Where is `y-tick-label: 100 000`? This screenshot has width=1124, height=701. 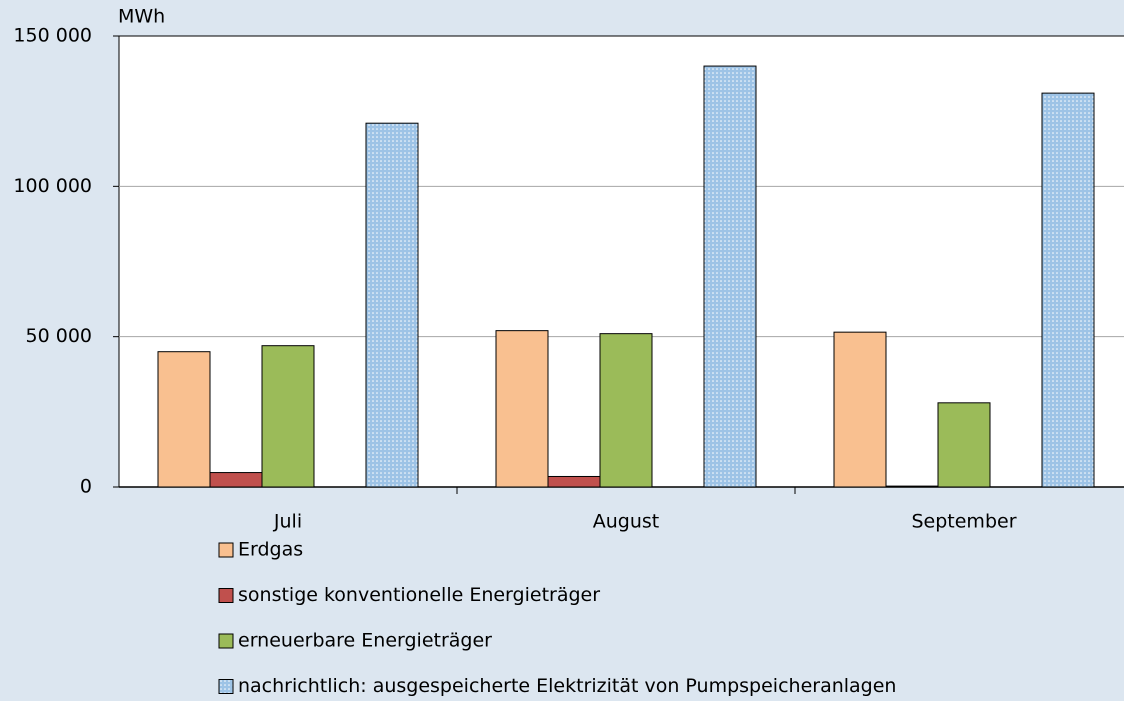 y-tick-label: 100 000 is located at coordinates (52, 186).